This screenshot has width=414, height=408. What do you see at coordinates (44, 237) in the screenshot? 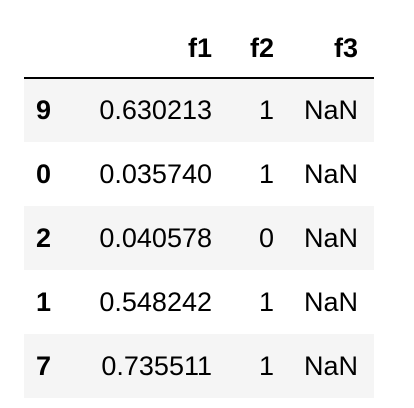
I see `row-index: 2` at bounding box center [44, 237].